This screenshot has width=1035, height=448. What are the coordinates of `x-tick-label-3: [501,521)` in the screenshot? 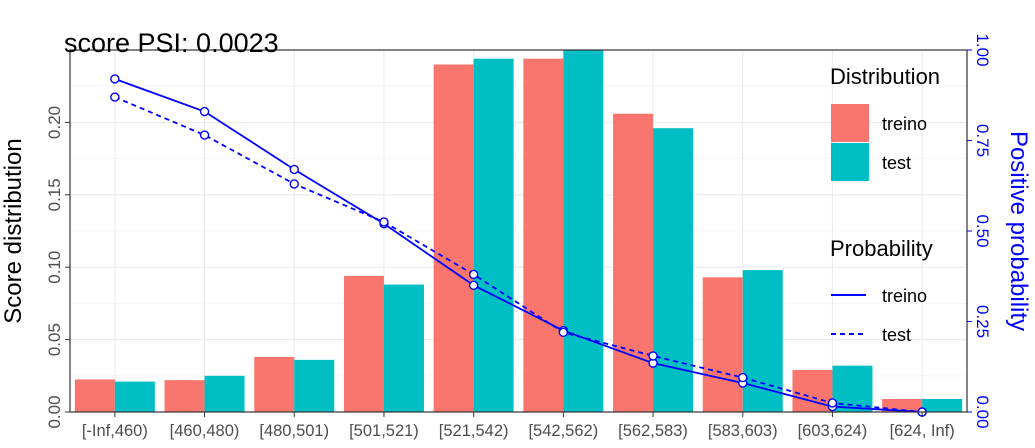 It's located at (384, 431).